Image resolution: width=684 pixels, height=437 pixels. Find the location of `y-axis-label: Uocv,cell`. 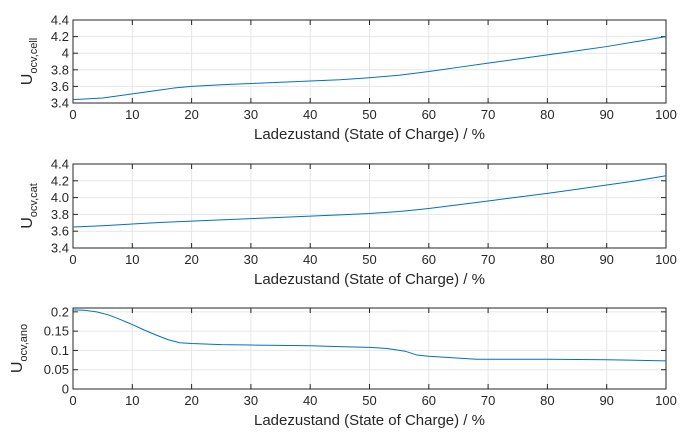

y-axis-label: Uocv,cell is located at coordinates (29, 61).